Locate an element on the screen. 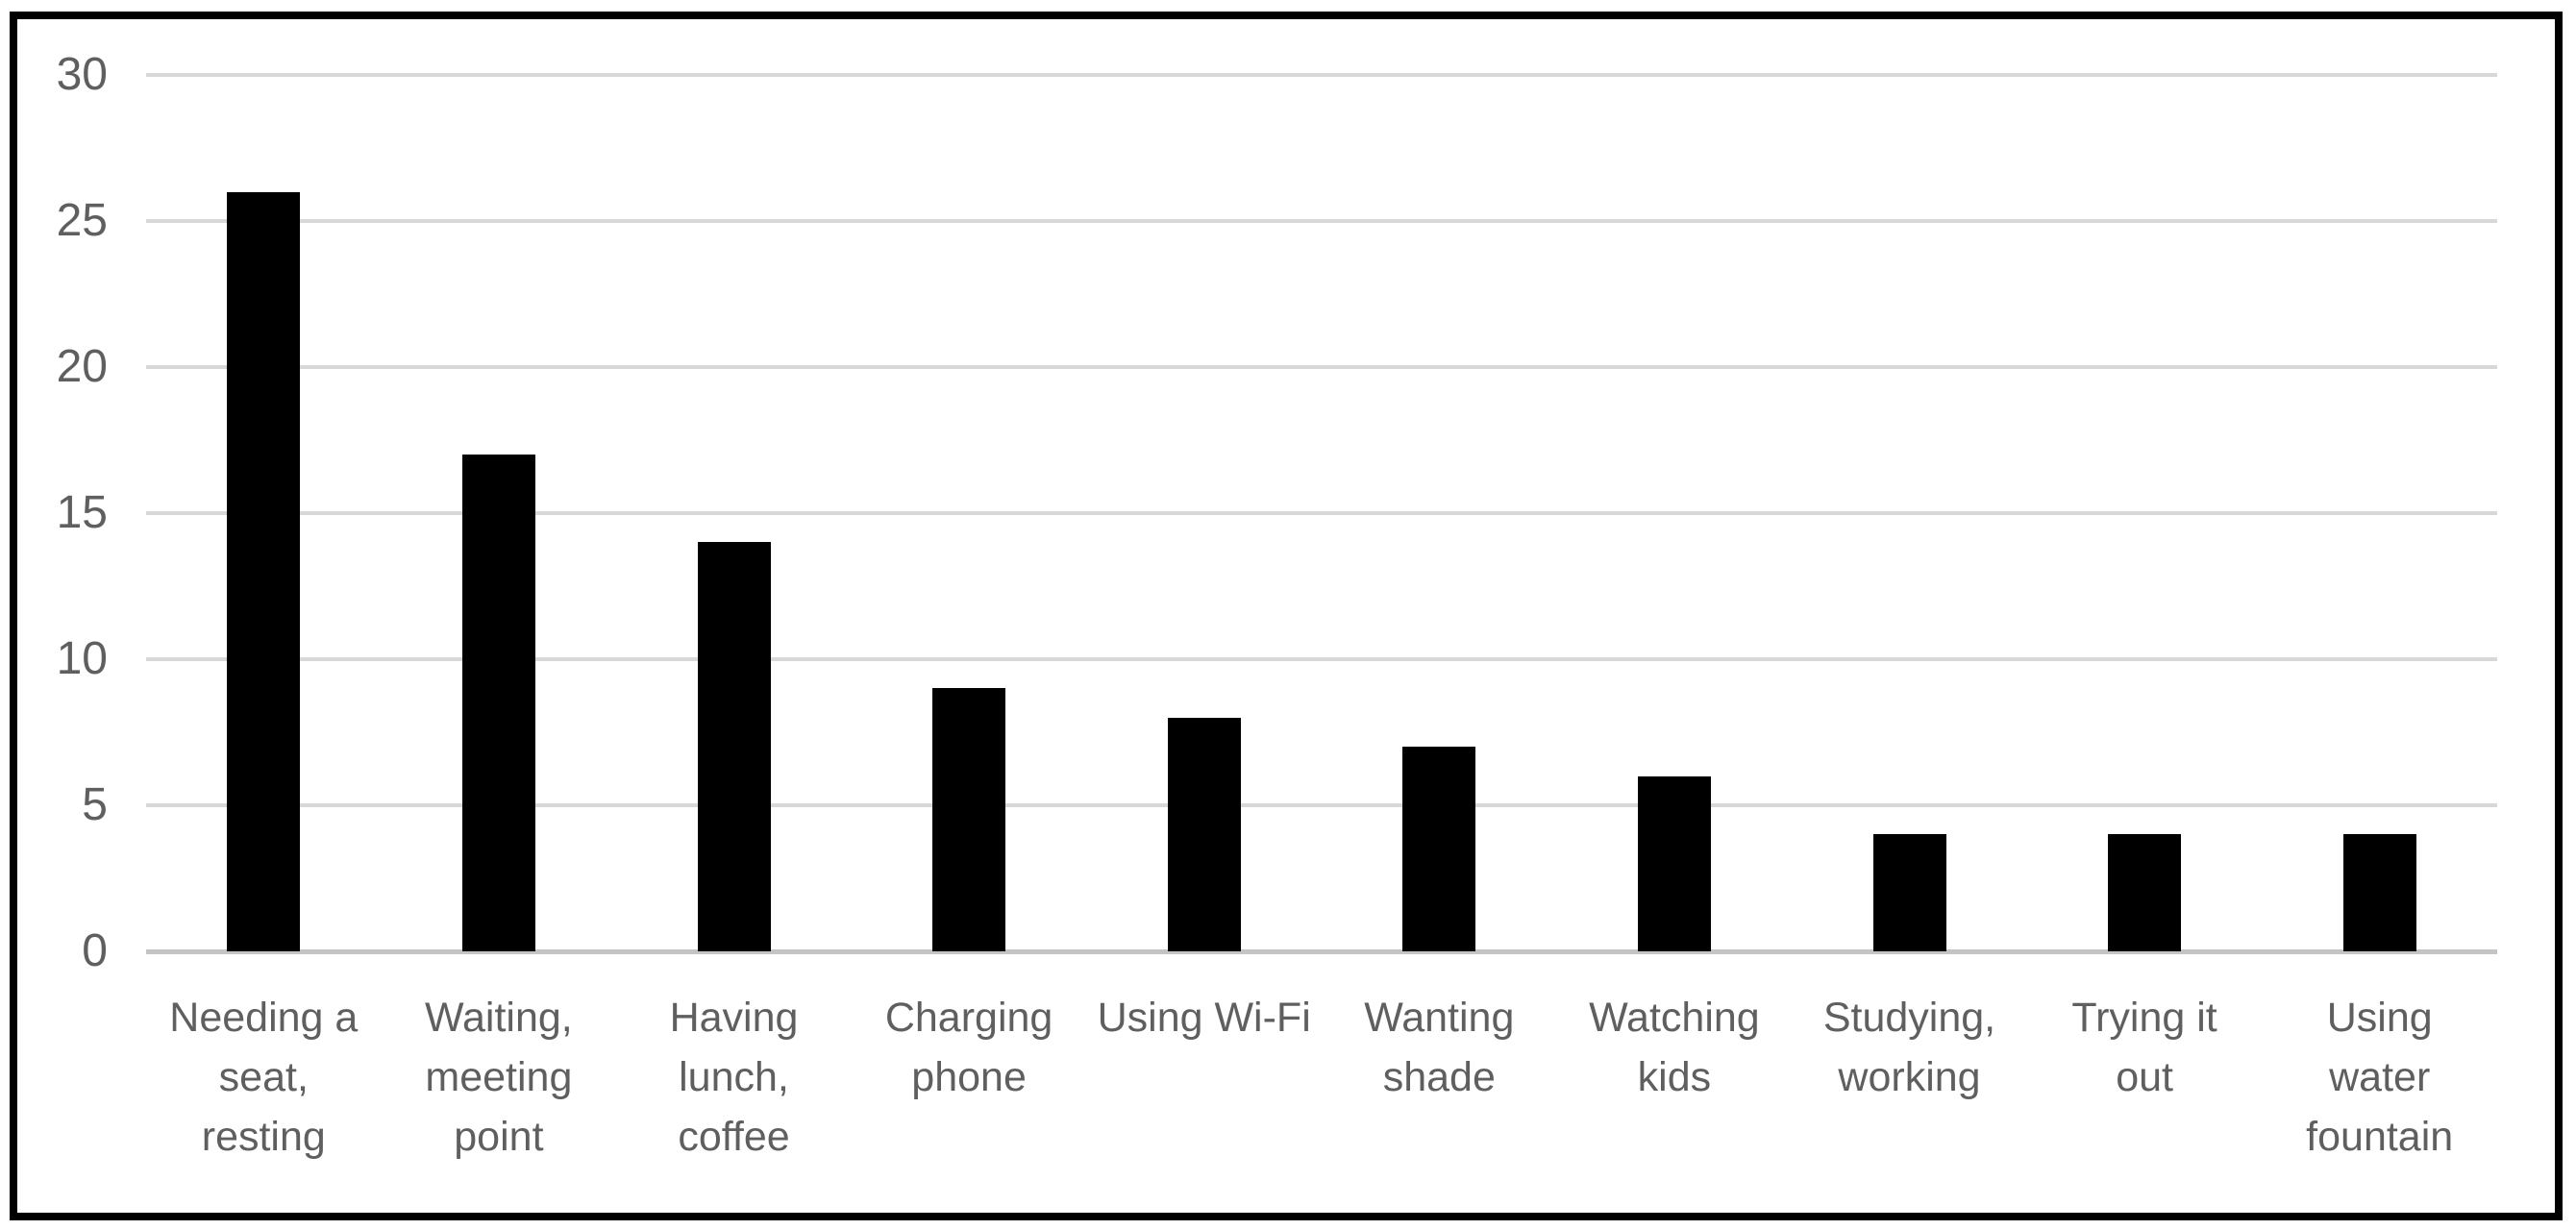  y-axis-tick-label: 25 is located at coordinates (82, 221).